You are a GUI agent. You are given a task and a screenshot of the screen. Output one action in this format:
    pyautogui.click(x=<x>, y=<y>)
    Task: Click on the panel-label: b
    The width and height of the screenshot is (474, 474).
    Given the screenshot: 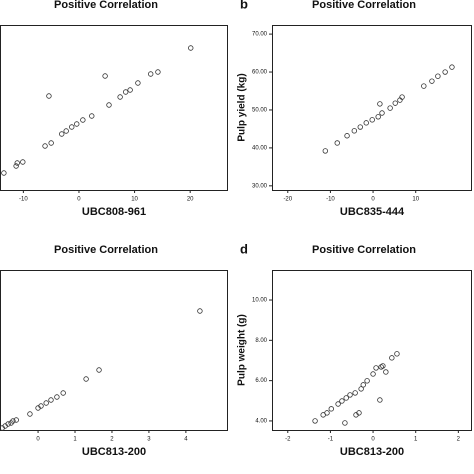 What is the action you would take?
    pyautogui.click(x=244, y=5)
    